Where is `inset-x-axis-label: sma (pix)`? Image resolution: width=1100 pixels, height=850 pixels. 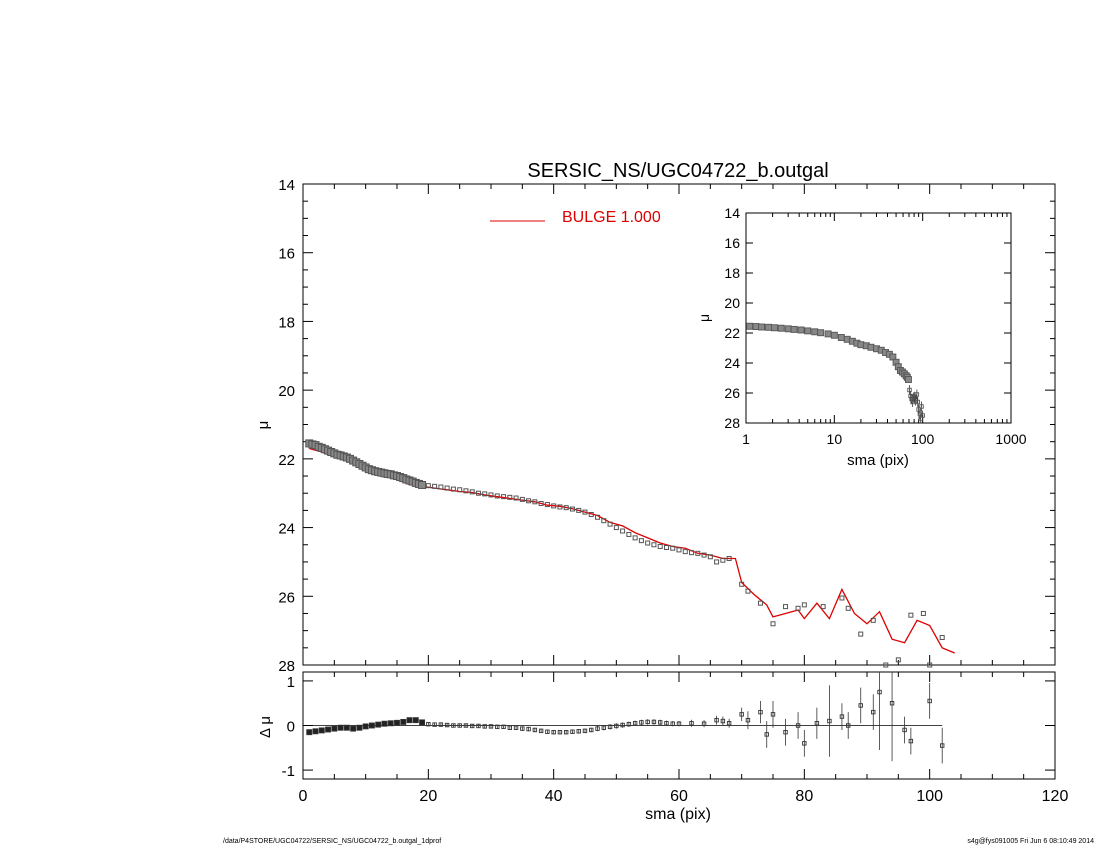 inset-x-axis-label: sma (pix) is located at coordinates (878, 460).